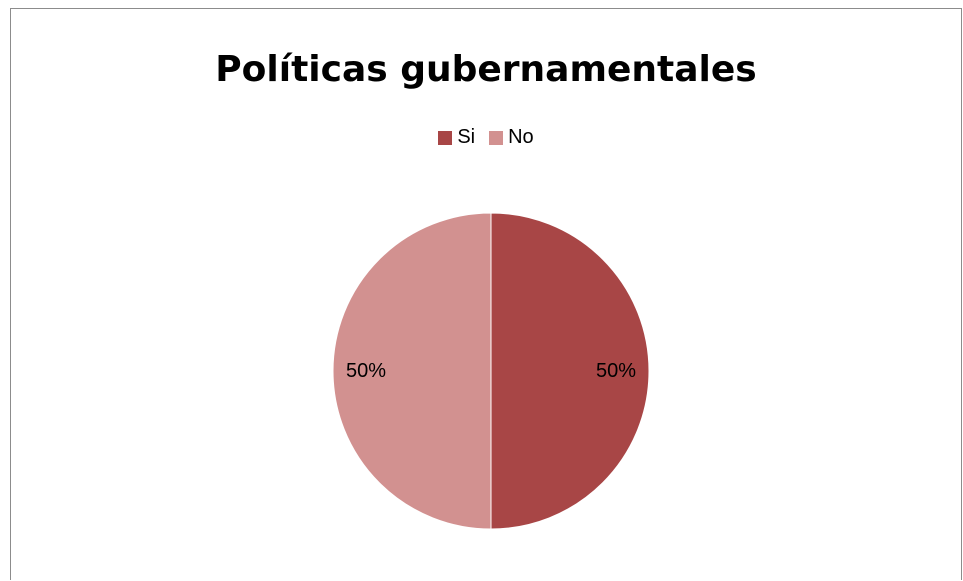  I want to click on data-label-si: 50%, so click(616, 371).